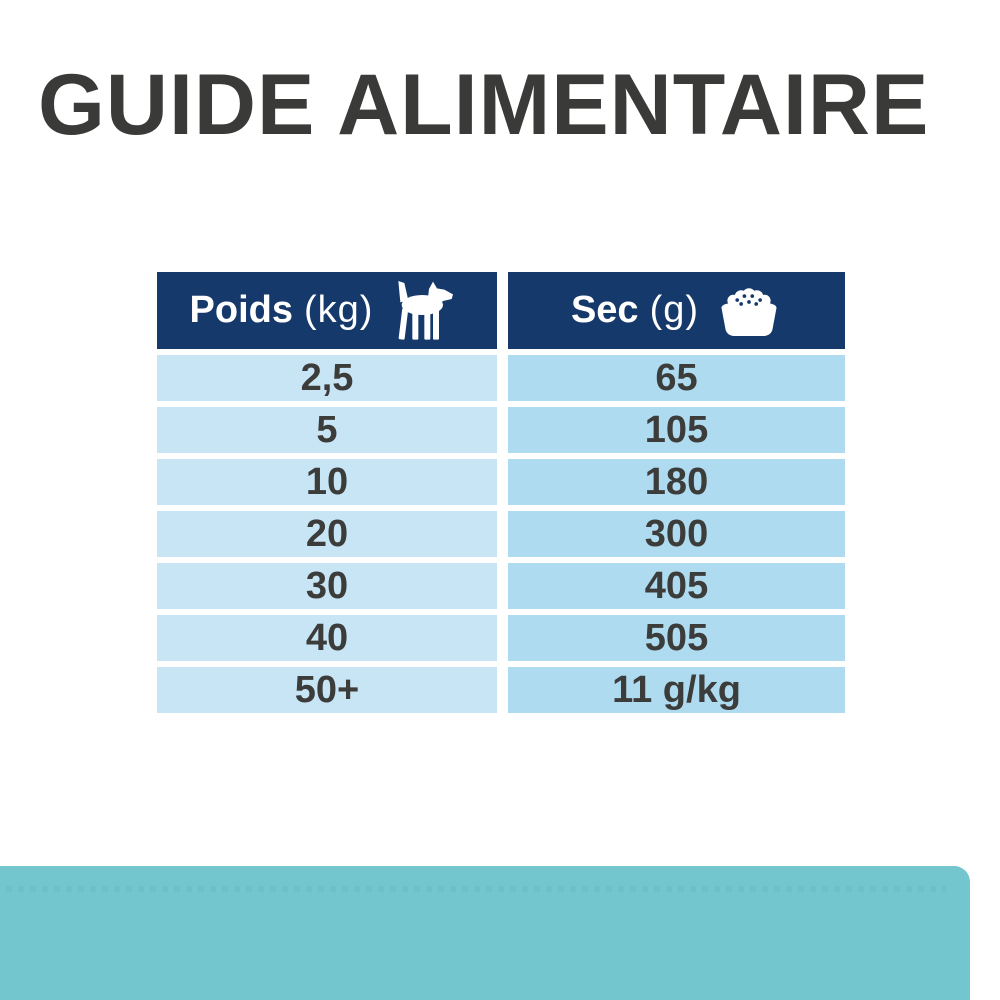  I want to click on food-bowl-icon, so click(749, 310).